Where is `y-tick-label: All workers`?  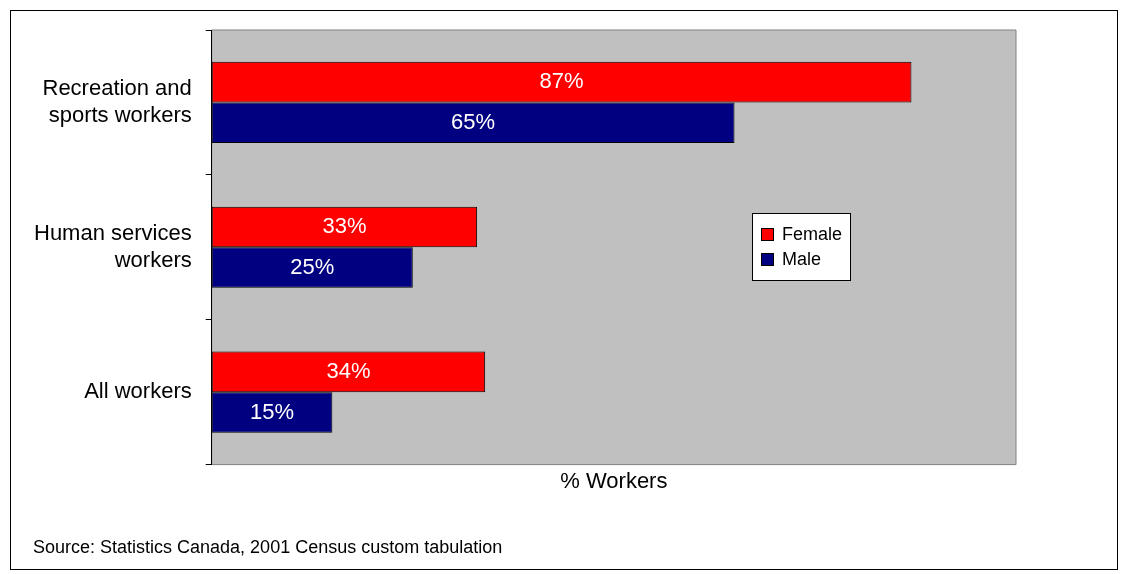
y-tick-label: All workers is located at coordinates (138, 391).